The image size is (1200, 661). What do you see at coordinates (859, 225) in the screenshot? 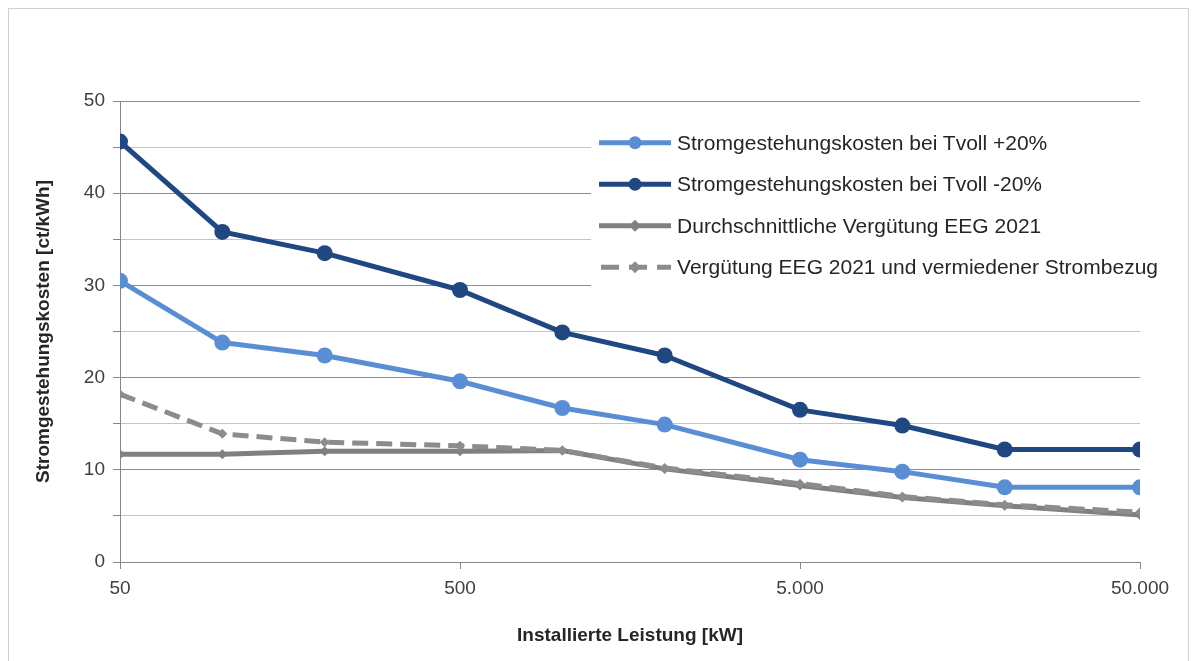
I see `legend-label: Durchschnittliche Vergütung EEG 2021` at bounding box center [859, 225].